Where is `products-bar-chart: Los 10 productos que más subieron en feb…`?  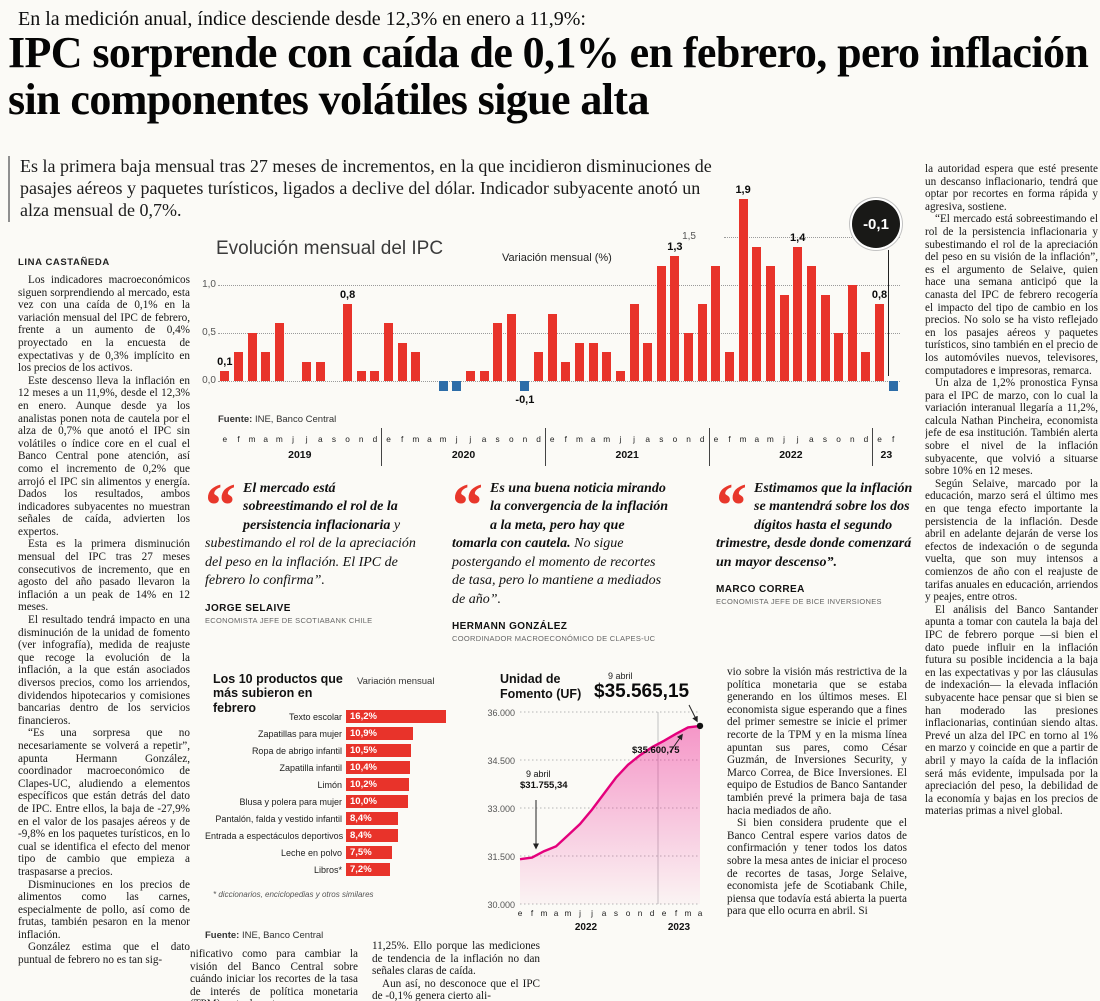
products-bar-chart: Los 10 productos que más subieron en feb… is located at coordinates (334, 816).